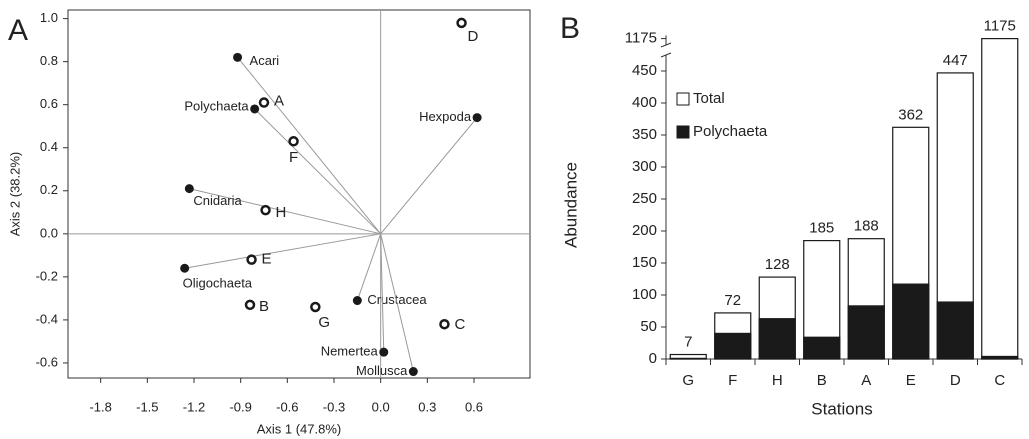  I want to click on y-tick-label: 1175, so click(641, 38).